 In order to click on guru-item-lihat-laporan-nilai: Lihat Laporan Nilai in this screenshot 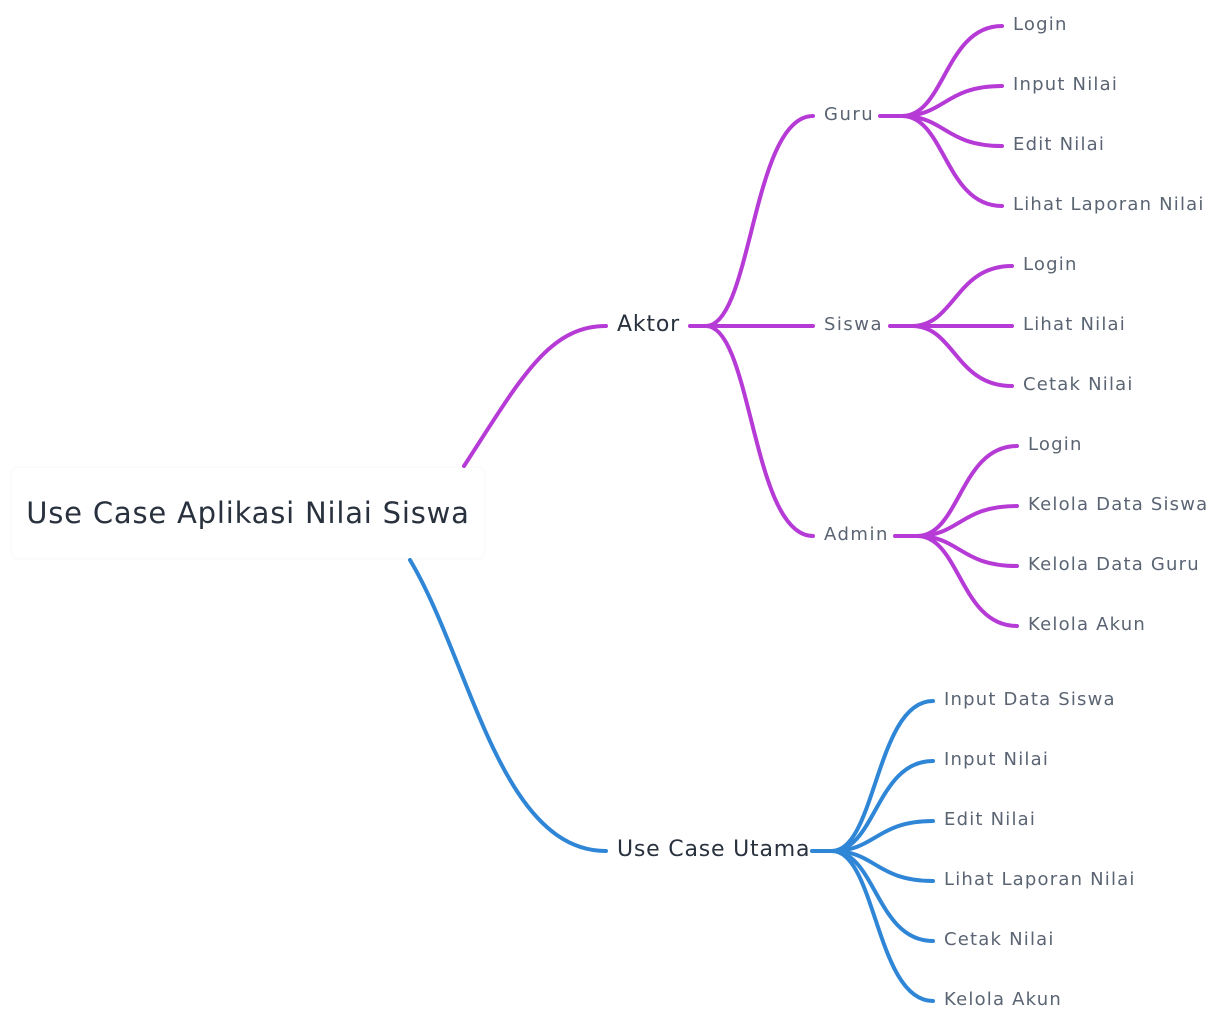, I will do `click(1109, 204)`.